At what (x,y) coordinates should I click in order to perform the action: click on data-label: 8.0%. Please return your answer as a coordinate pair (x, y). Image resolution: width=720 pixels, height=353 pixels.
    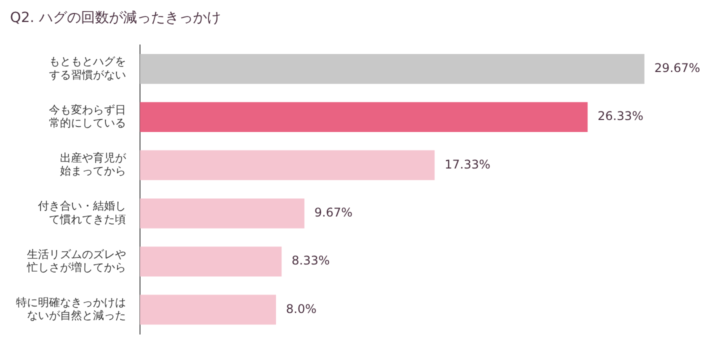
    Looking at the image, I should click on (301, 309).